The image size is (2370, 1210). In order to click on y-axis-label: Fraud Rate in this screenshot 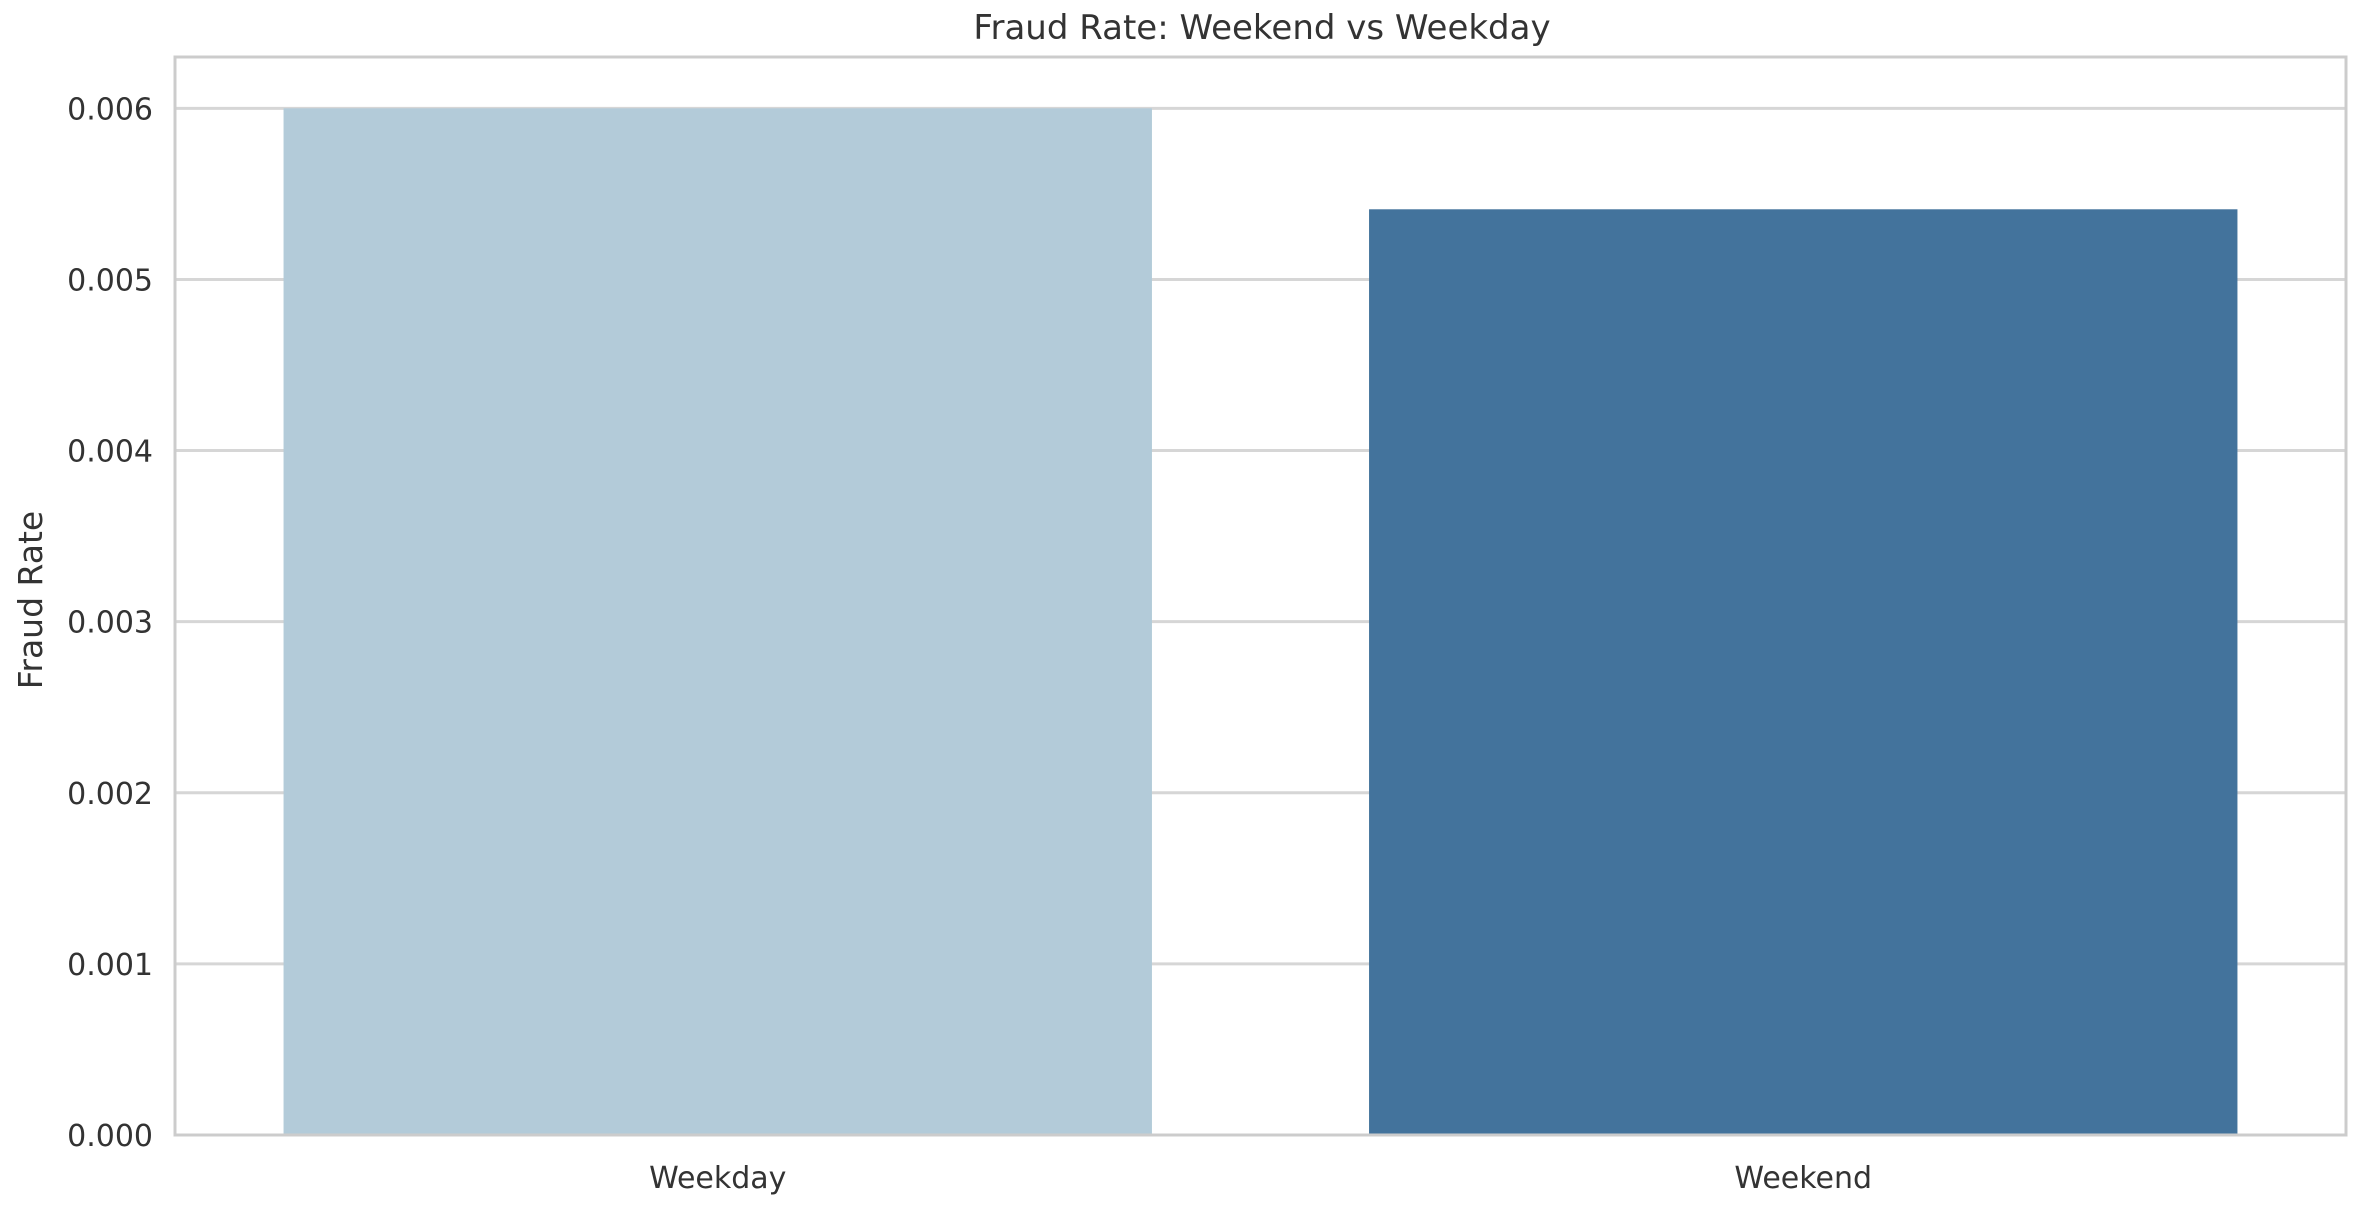, I will do `click(30, 600)`.